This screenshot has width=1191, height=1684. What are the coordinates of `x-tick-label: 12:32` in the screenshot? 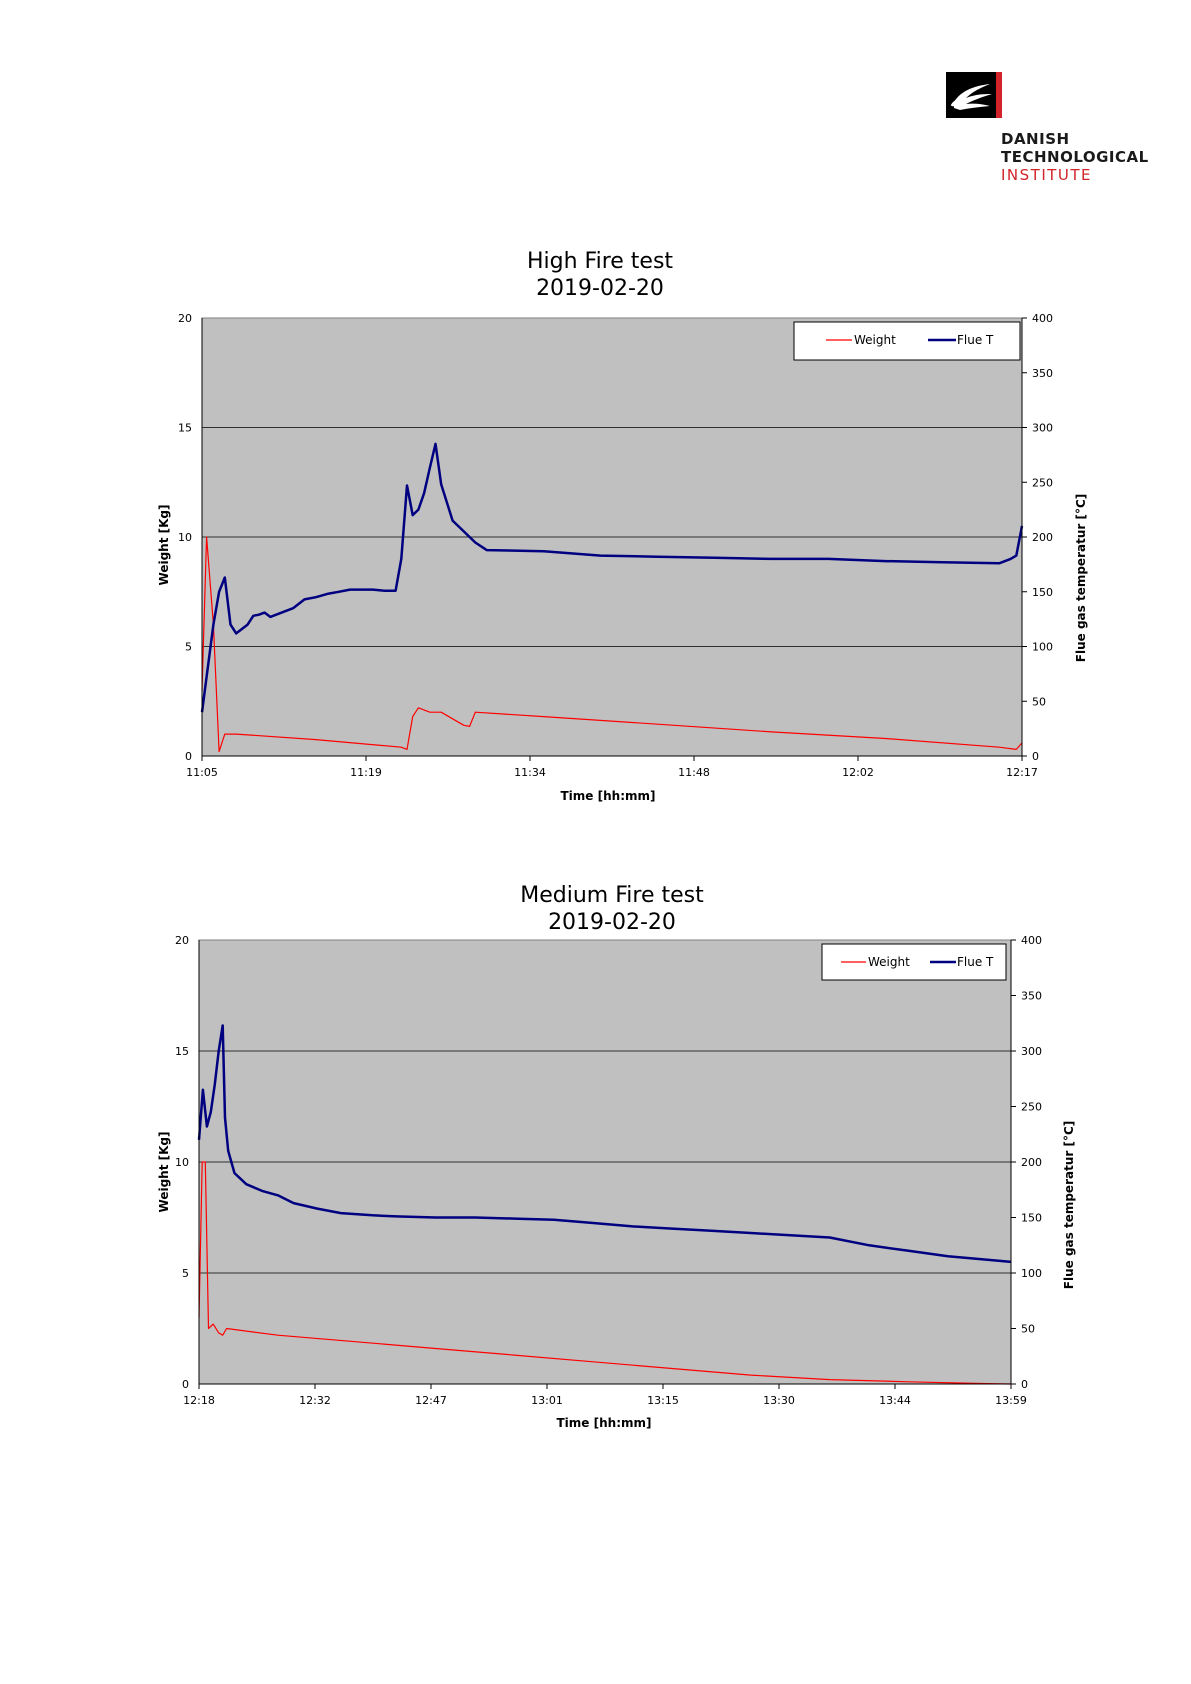 It's located at (315, 1400).